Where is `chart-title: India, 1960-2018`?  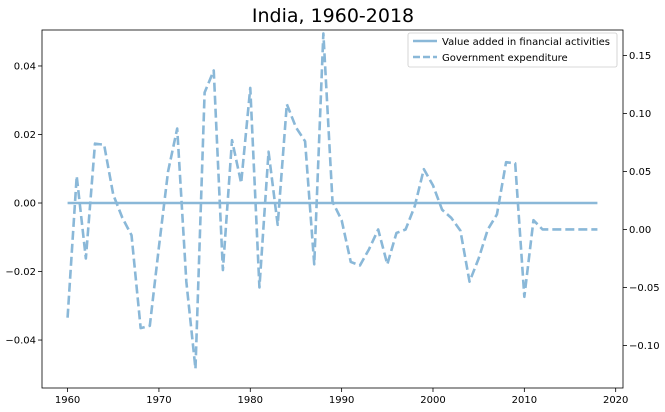 chart-title: India, 1960-2018 is located at coordinates (333, 16).